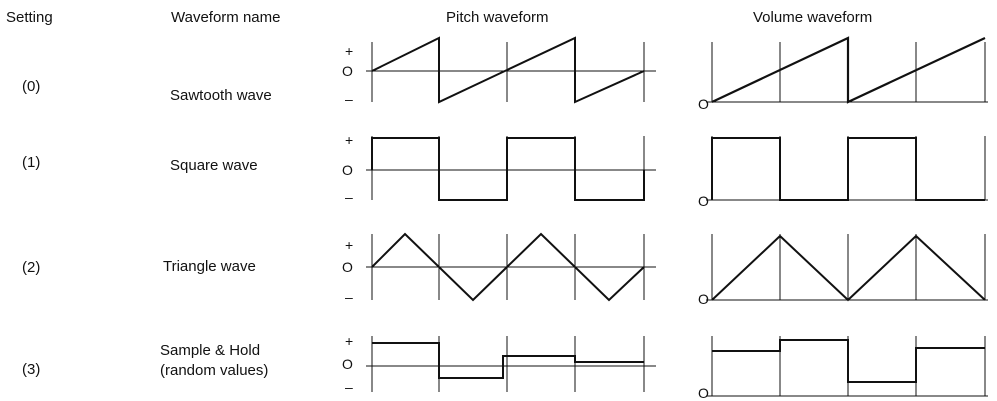  I want to click on waveform-name-0-line-1: Sawtooth wave, so click(221, 95).